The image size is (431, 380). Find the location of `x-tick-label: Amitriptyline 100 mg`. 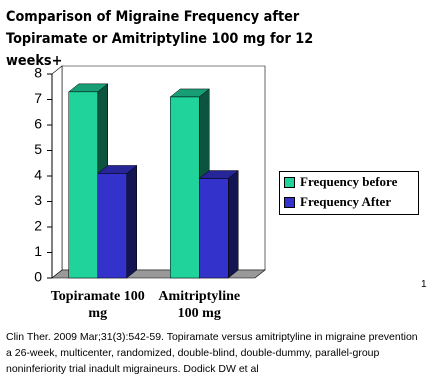

x-tick-label: Amitriptyline 100 mg is located at coordinates (199, 305).